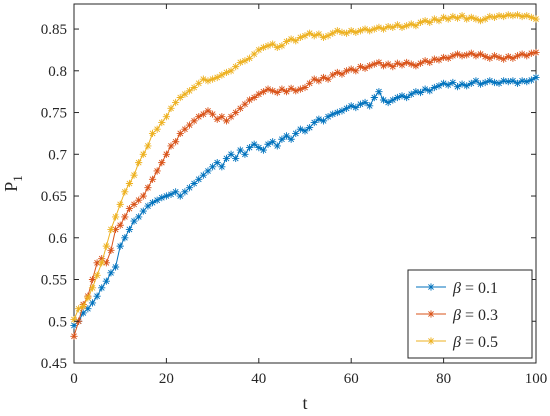  Describe the element at coordinates (57, 155) in the screenshot. I see `y-tick-label: 0.7` at that location.